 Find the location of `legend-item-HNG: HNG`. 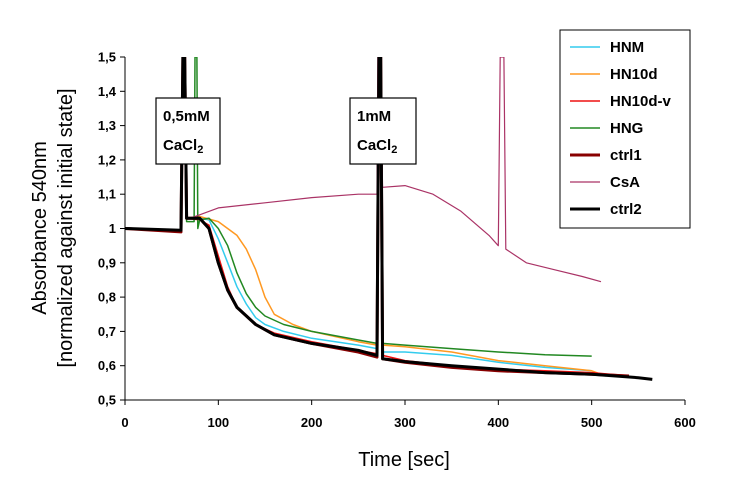

legend-item-HNG: HNG is located at coordinates (606, 128).